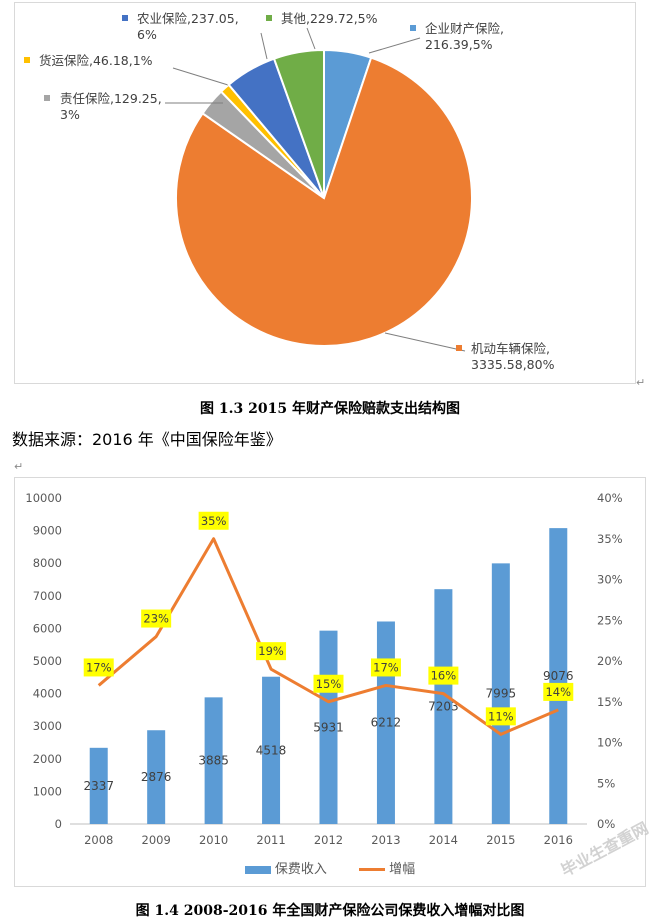 The image size is (660, 920). Describe the element at coordinates (459, 44) in the screenshot. I see `pie-data-label: 216.39,5%` at that location.